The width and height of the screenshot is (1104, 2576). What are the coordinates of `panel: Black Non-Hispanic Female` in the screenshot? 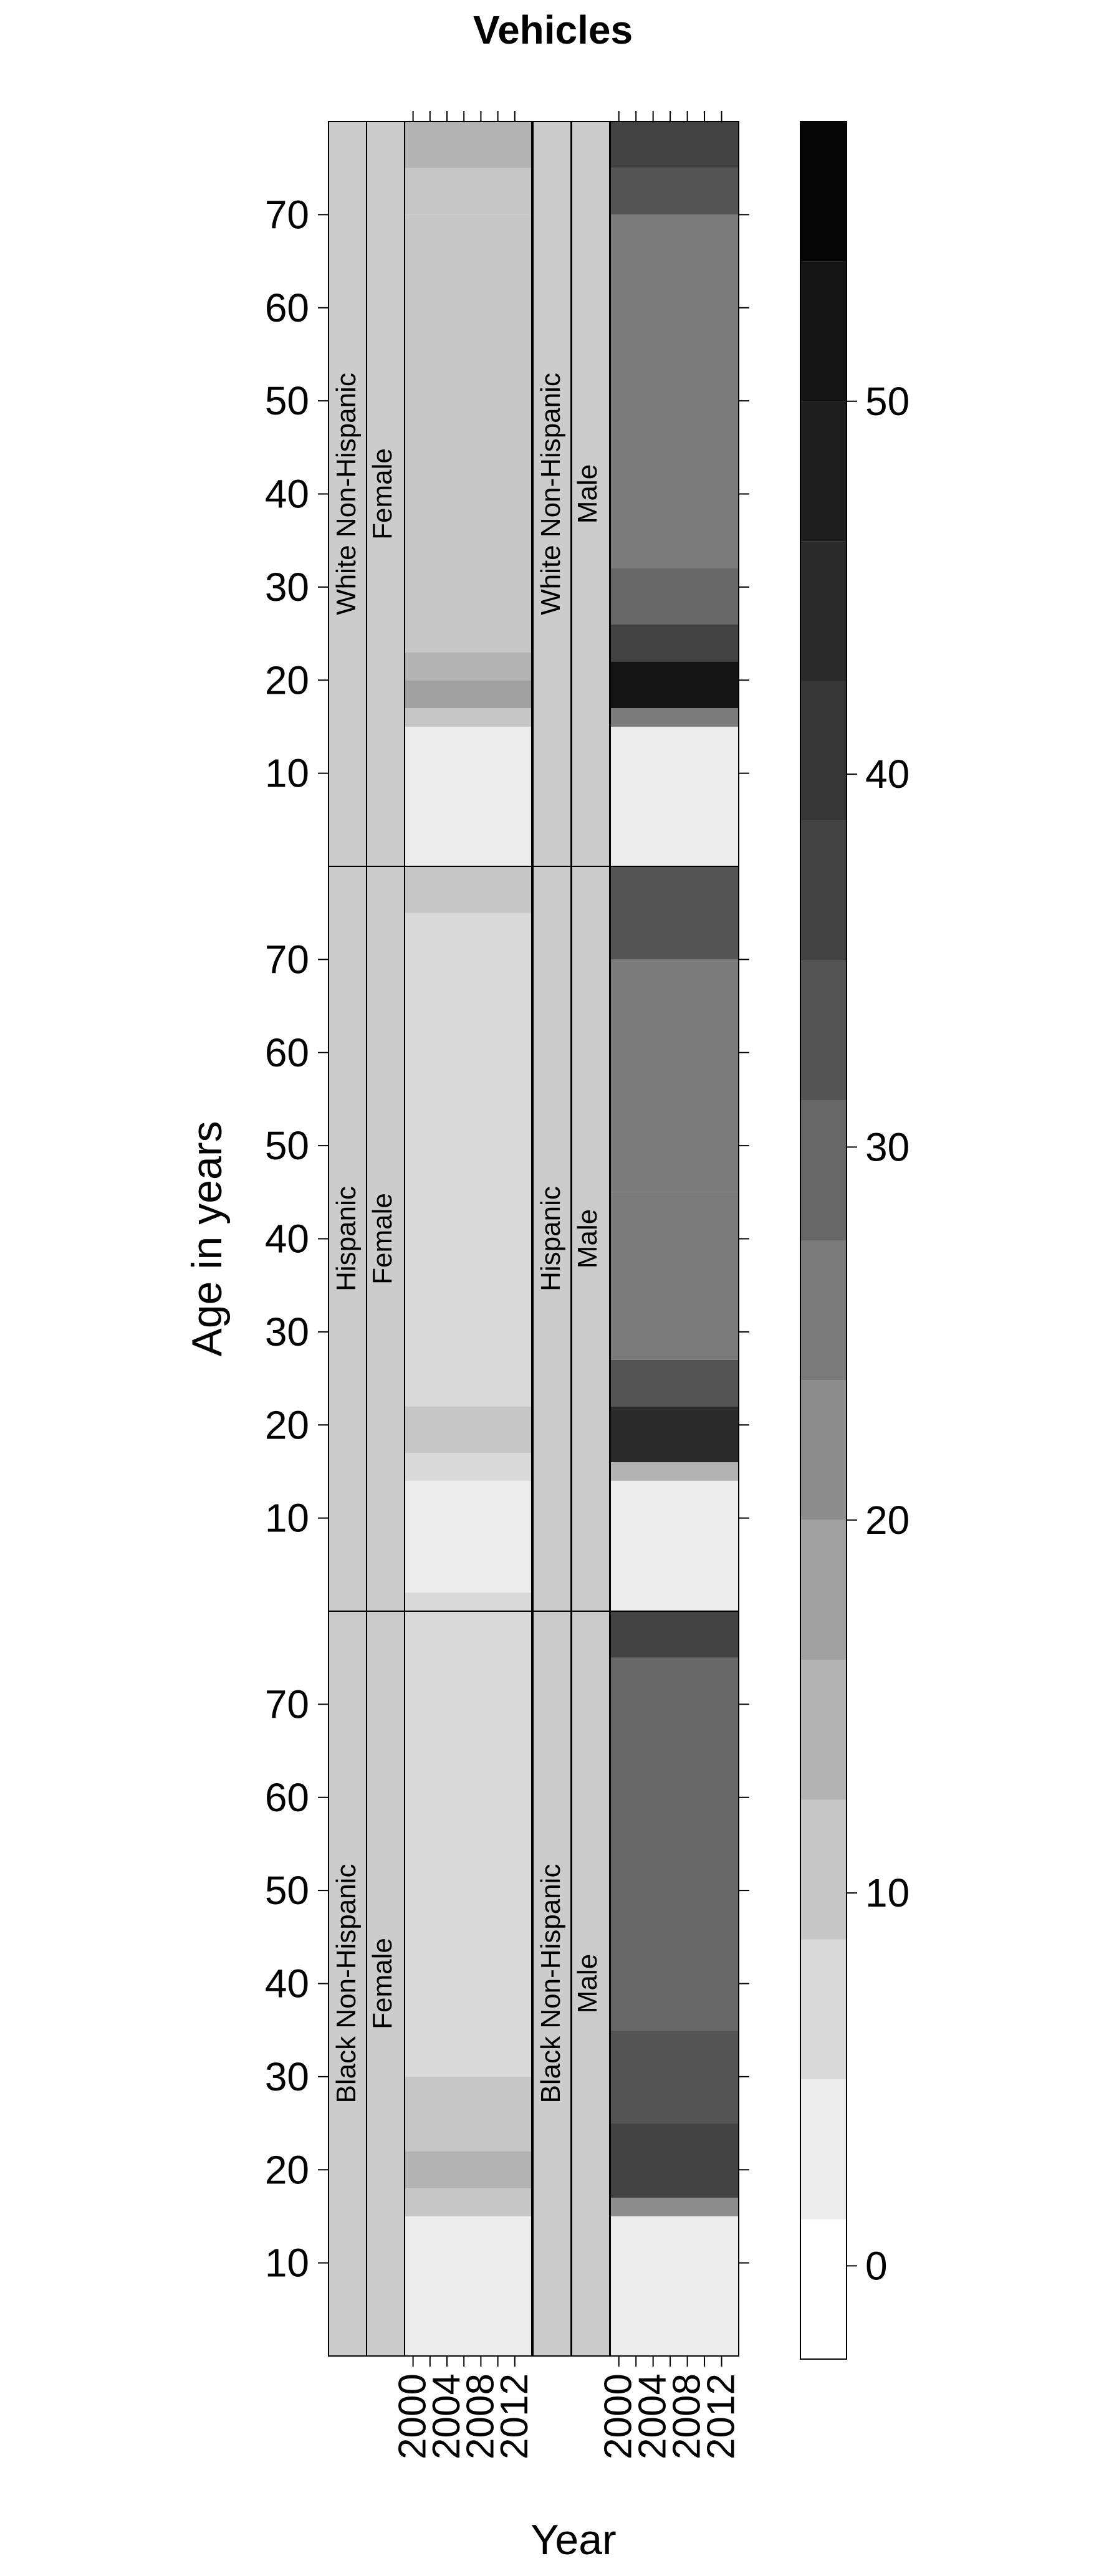 It's located at (430, 1984).